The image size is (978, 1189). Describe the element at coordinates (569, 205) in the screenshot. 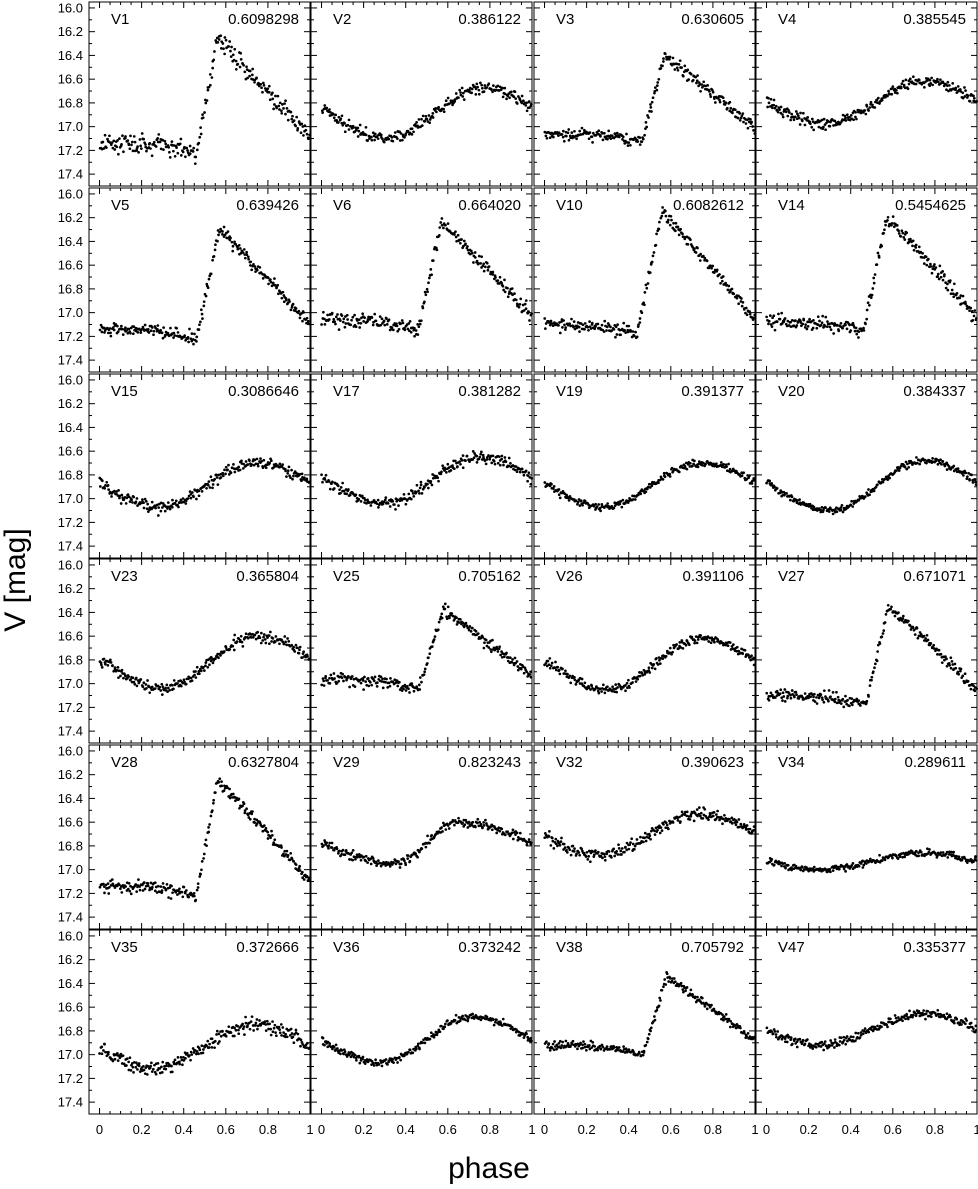

I see `star-name: V10` at that location.